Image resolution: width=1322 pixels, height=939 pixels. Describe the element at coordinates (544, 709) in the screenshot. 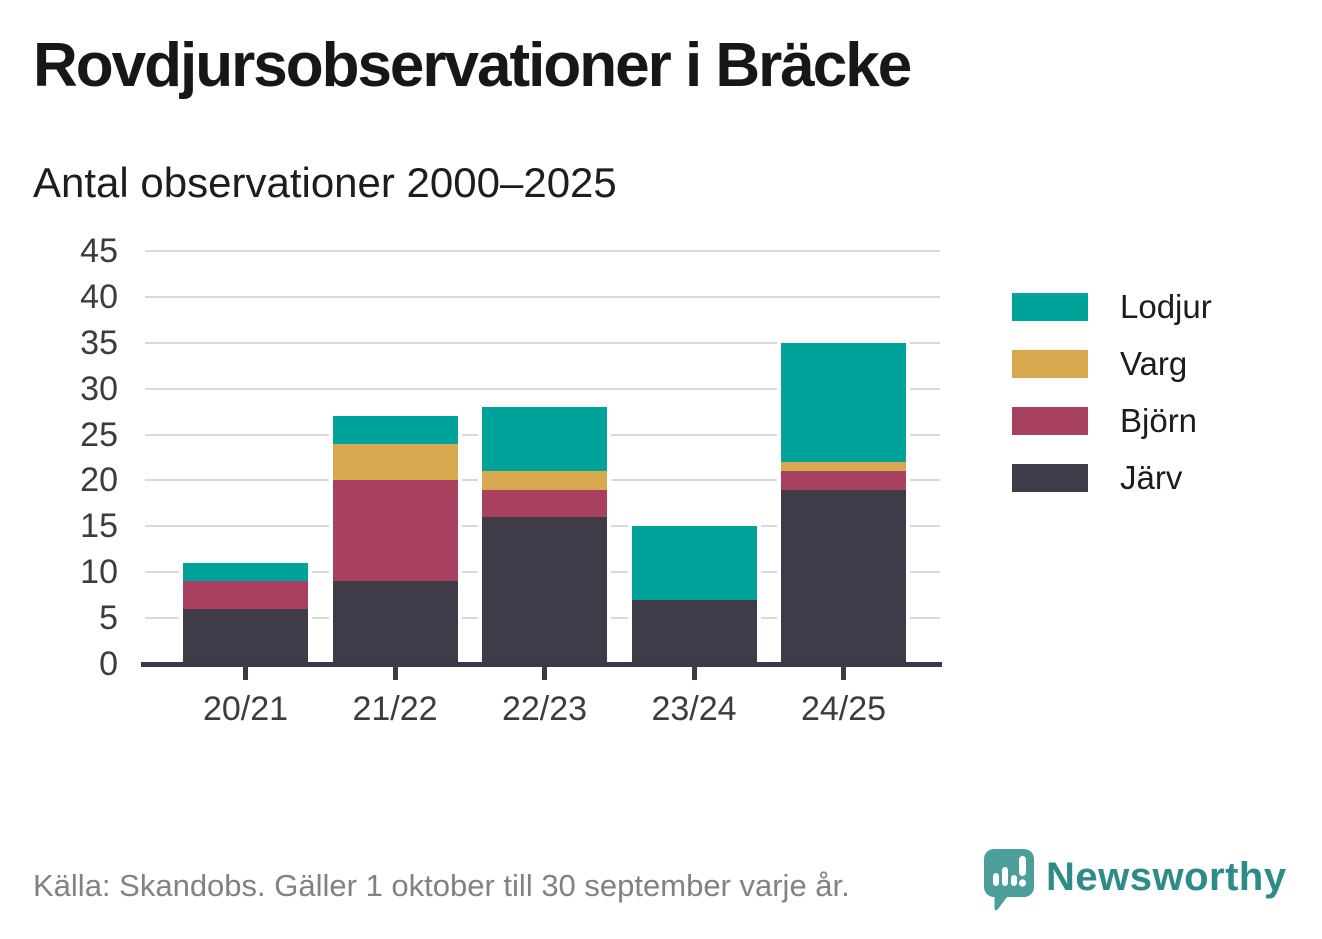

I see `x-tick-label-22-23: 22/23` at that location.